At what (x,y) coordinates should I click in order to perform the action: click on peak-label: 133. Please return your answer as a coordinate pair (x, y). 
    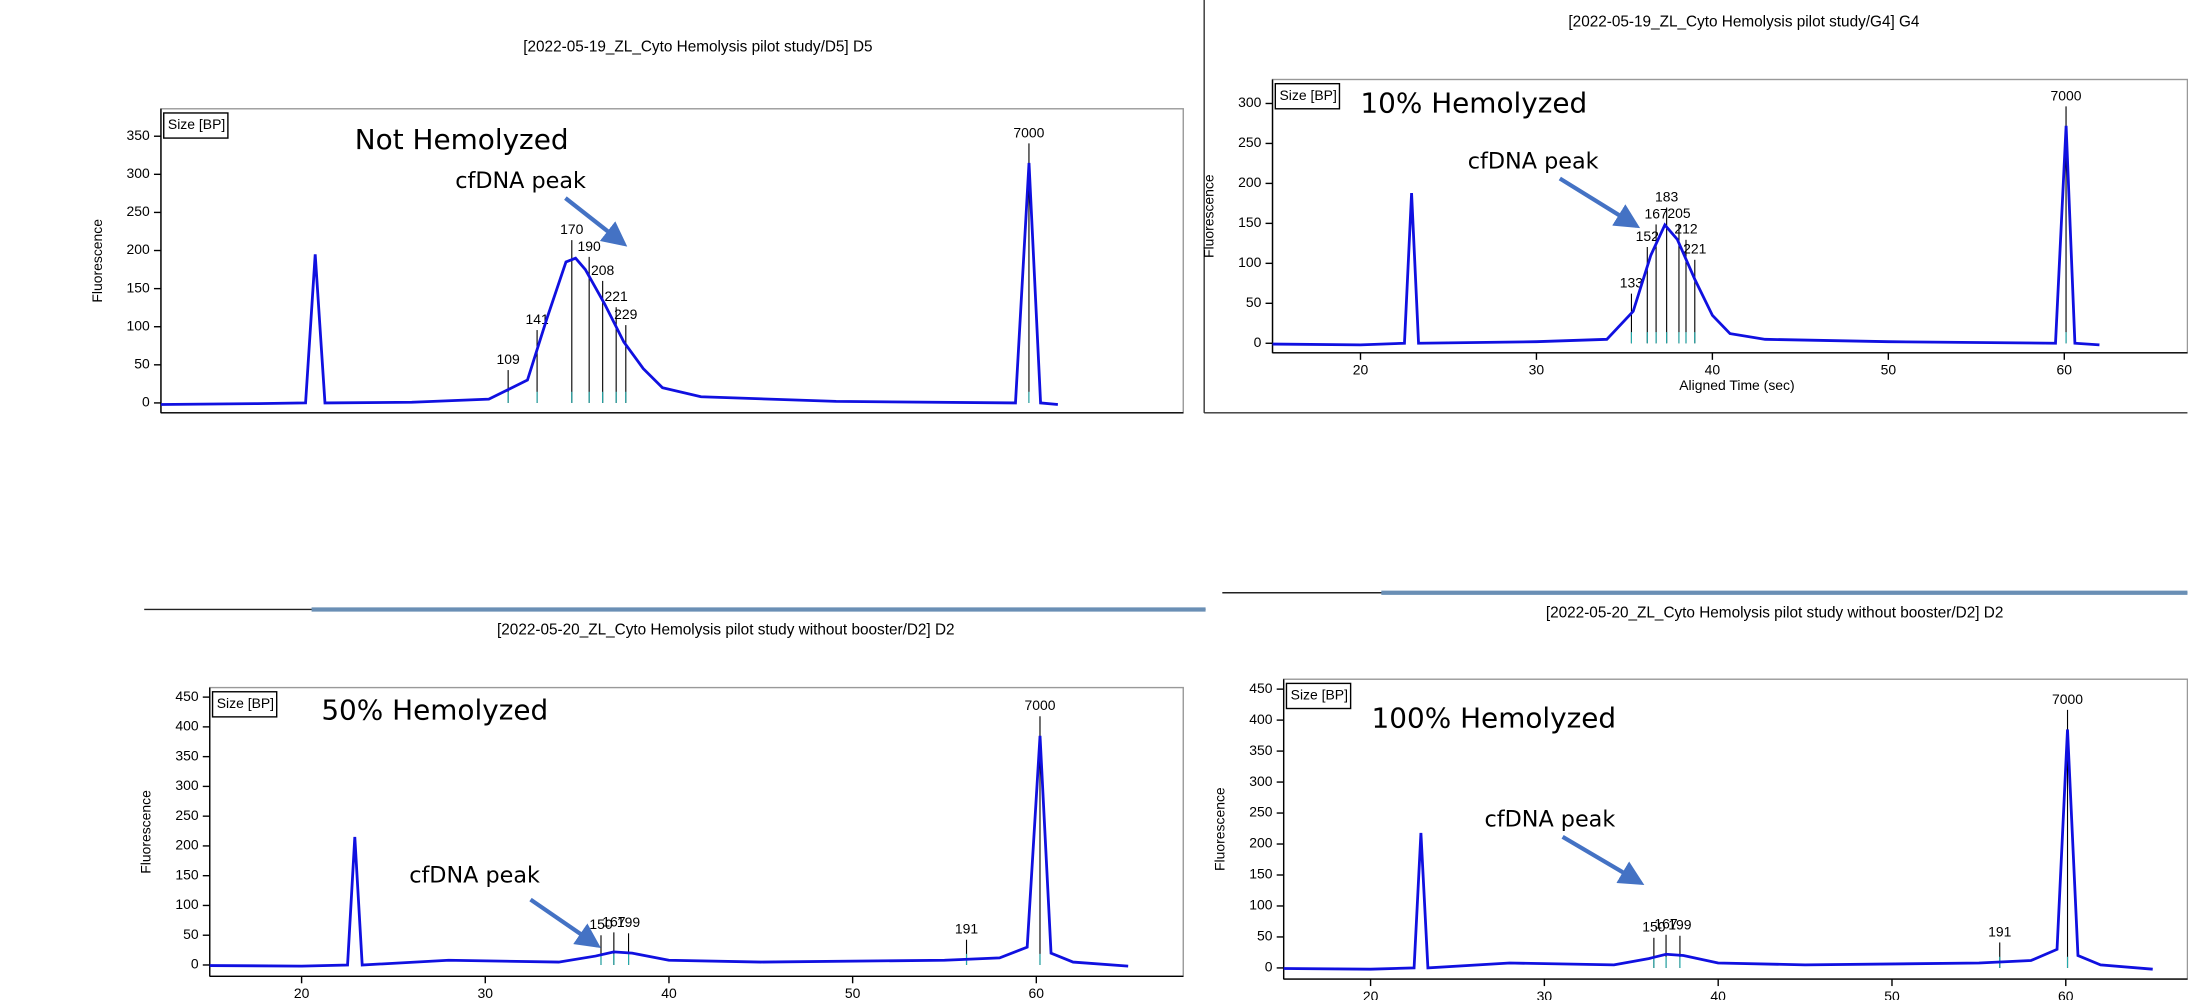
    Looking at the image, I should click on (1632, 283).